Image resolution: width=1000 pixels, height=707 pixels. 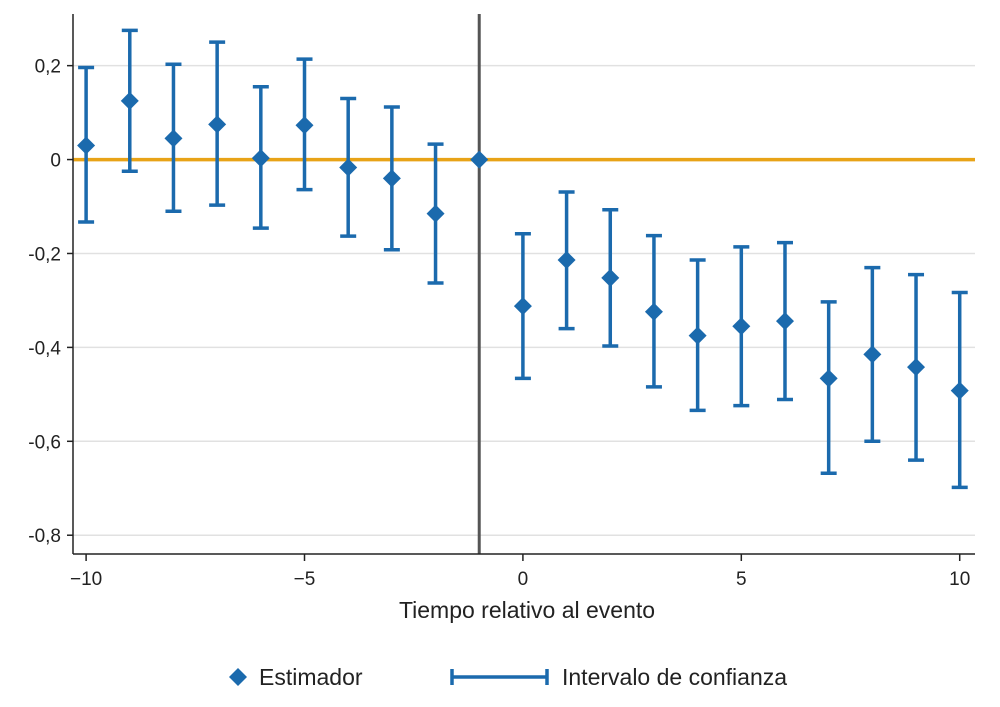 What do you see at coordinates (527, 610) in the screenshot?
I see `x-axis-label: Tiempo relativo al evento` at bounding box center [527, 610].